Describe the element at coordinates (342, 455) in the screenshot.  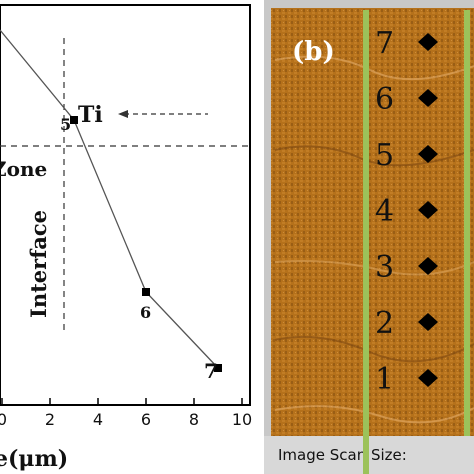
I see `status-text: Image Scan Size:` at that location.